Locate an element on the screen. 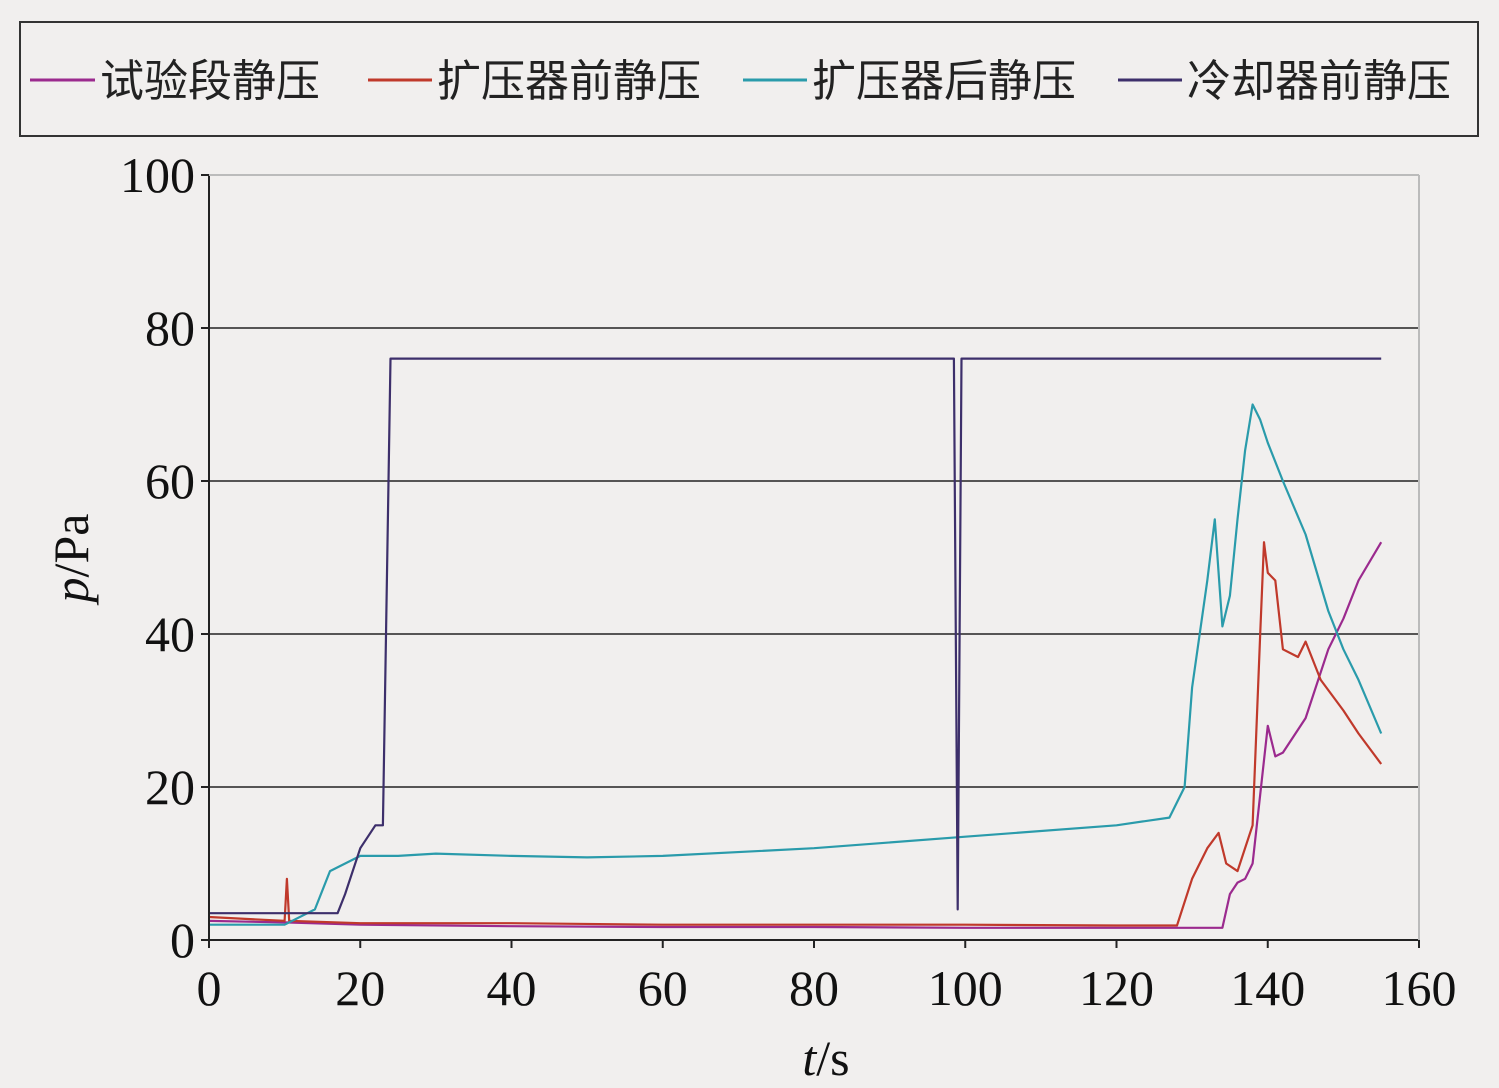  y-tick-label-0: 0 is located at coordinates (182, 940).